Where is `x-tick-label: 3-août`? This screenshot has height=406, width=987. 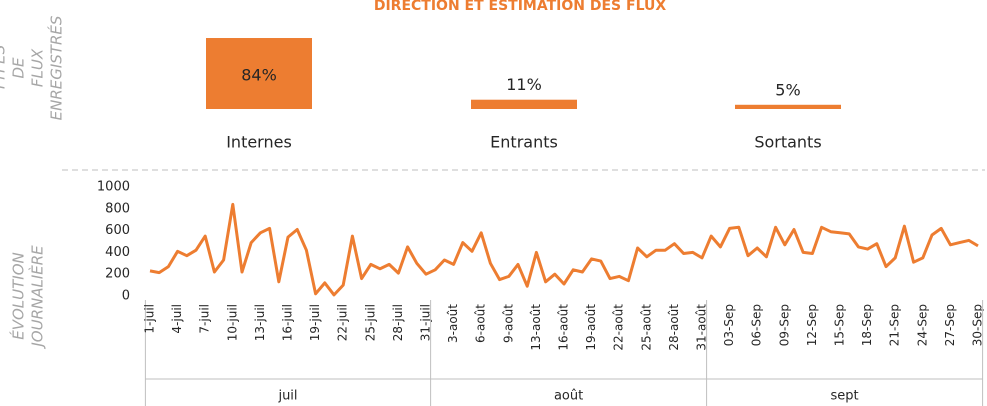
x-tick-label: 3-août is located at coordinates (453, 323).